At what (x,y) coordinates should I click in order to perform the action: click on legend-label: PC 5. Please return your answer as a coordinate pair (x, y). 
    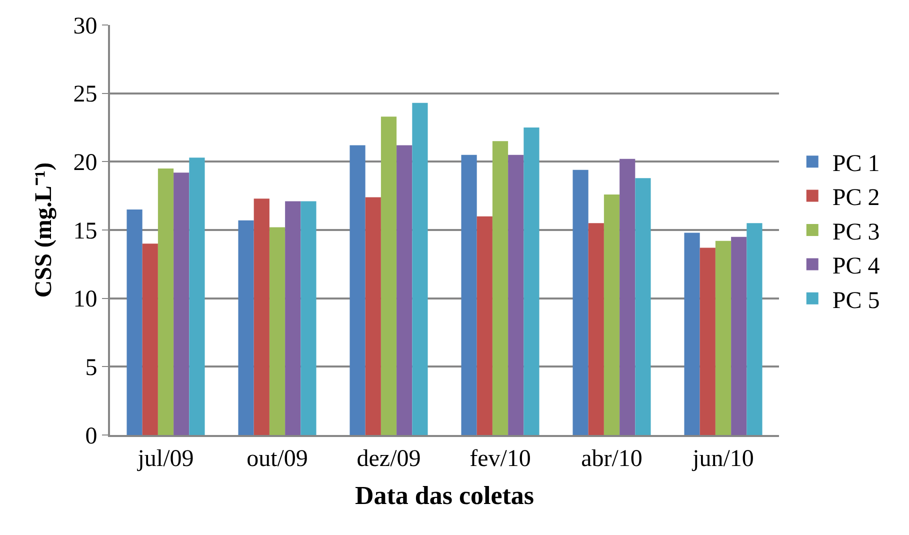
    Looking at the image, I should click on (856, 301).